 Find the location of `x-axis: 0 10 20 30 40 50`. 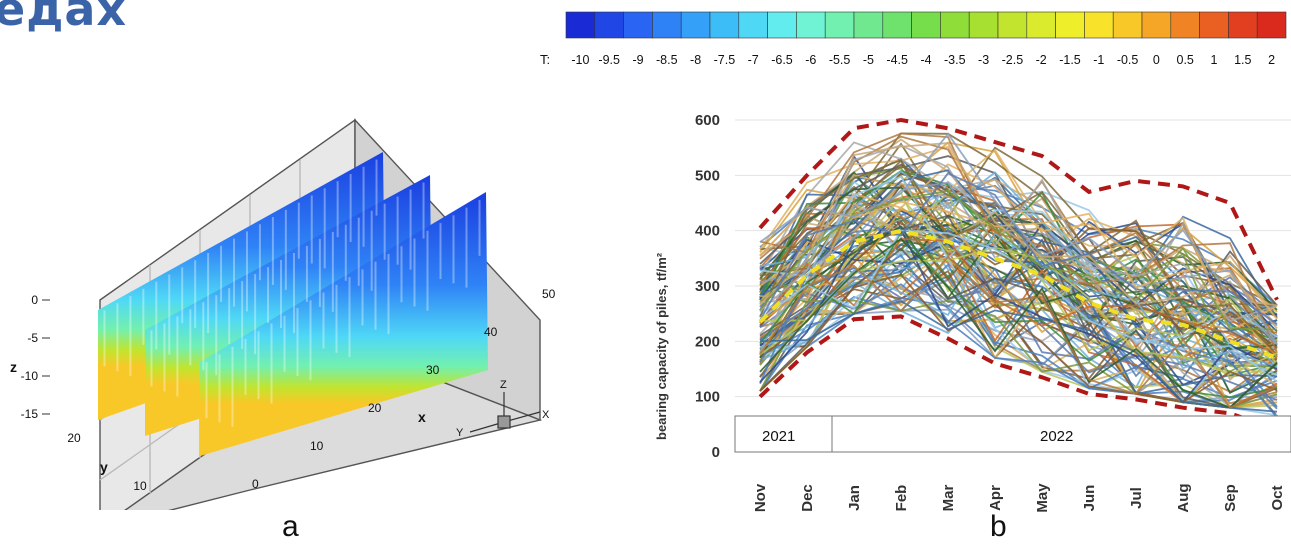

x-axis: 0 10 20 30 40 50 is located at coordinates (404, 389).